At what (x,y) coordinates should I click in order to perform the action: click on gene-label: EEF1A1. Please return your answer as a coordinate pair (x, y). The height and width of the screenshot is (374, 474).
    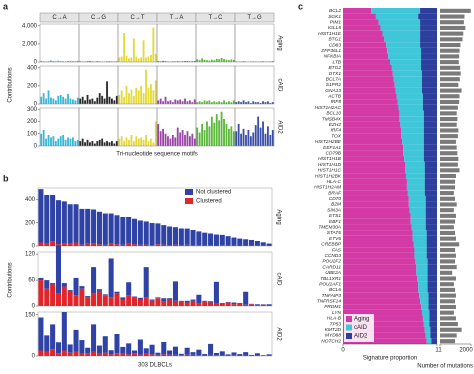
    Looking at the image, I should click on (332, 148).